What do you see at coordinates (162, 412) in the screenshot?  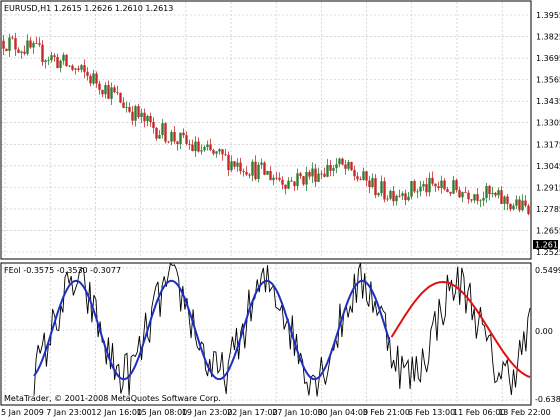 I see `time-axis-label: 15 Jan 08:00` at bounding box center [162, 412].